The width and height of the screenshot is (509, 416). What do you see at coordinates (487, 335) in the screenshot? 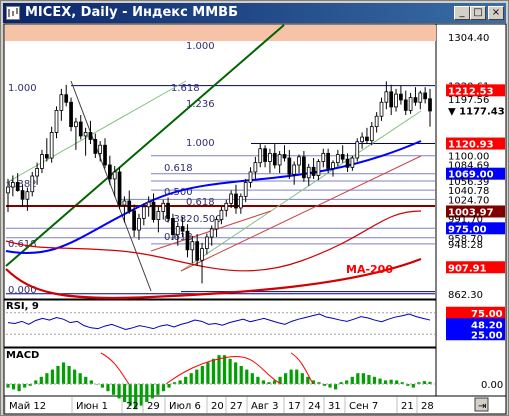
I see `rsi-tick-label: 25.00` at bounding box center [487, 335].